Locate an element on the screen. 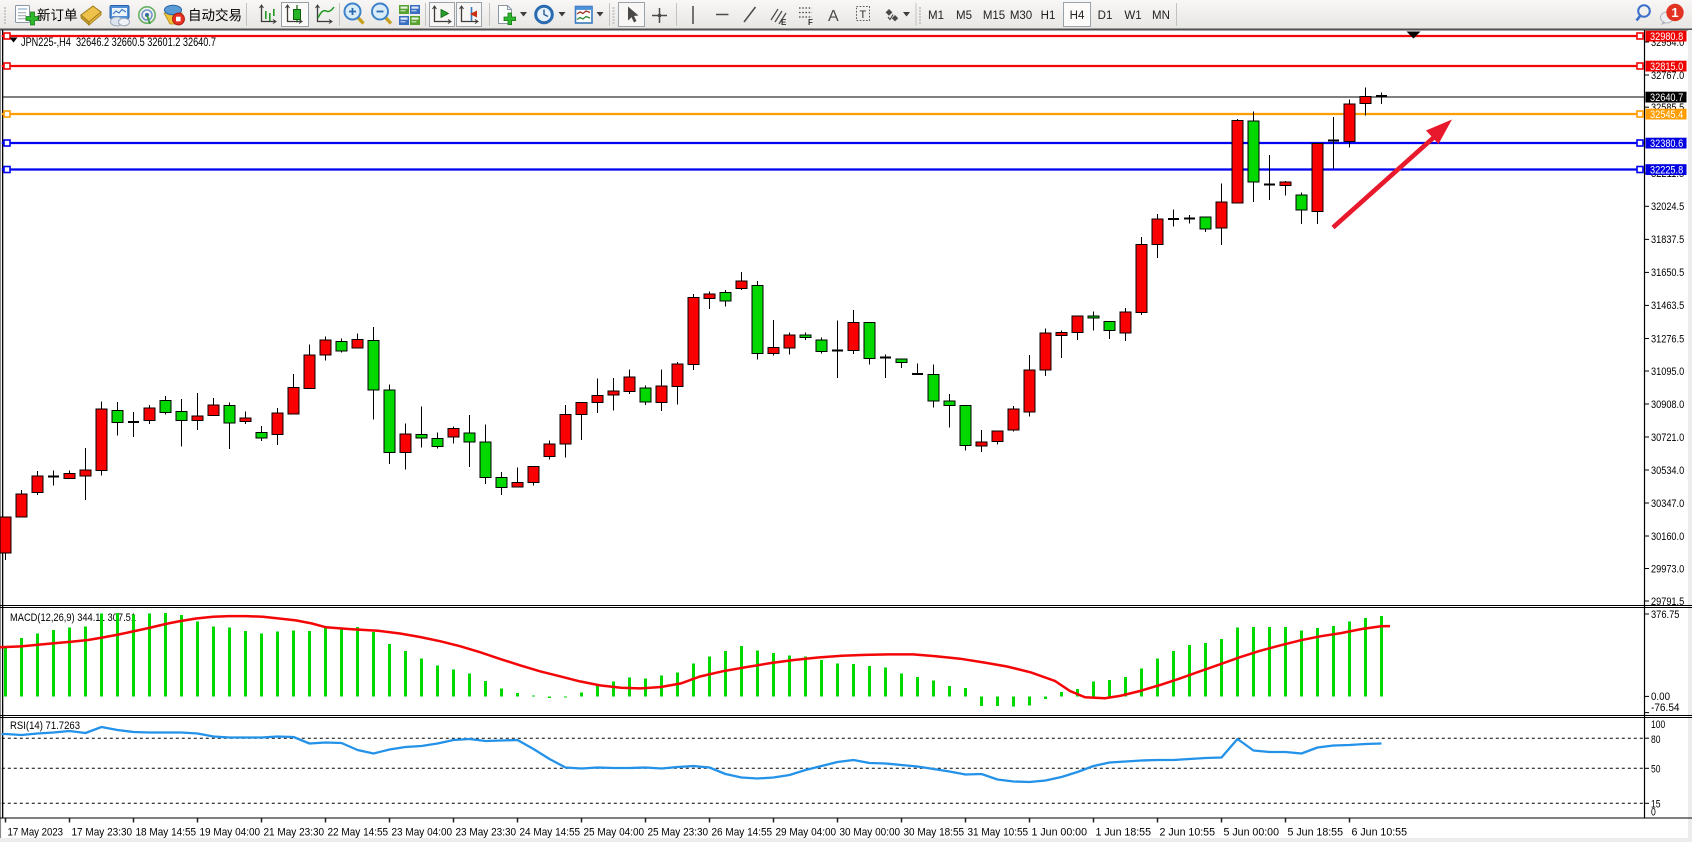 This screenshot has height=842, width=1692. svg-text: 2 Jun 10:55 is located at coordinates (1188, 833).